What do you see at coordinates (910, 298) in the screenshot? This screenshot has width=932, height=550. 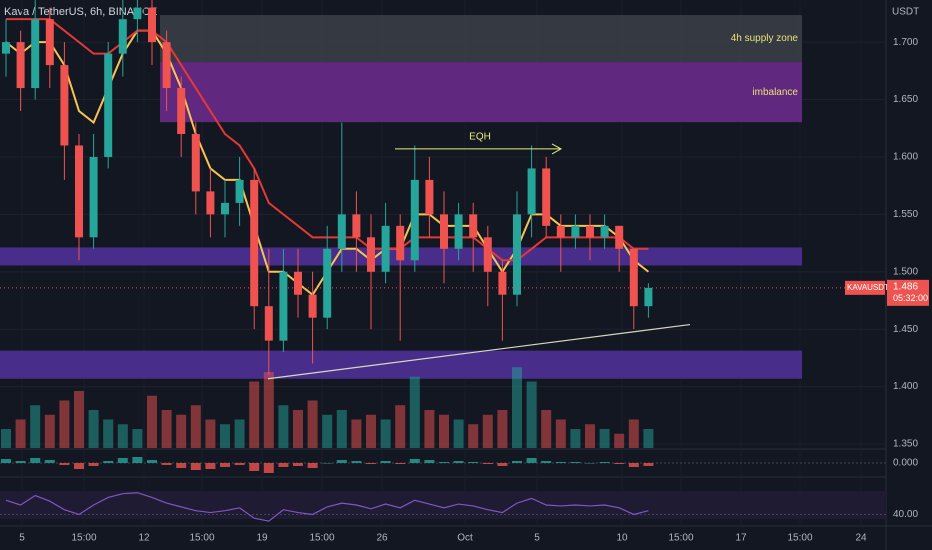 I see `countdown-label: 05:32:00` at bounding box center [910, 298].